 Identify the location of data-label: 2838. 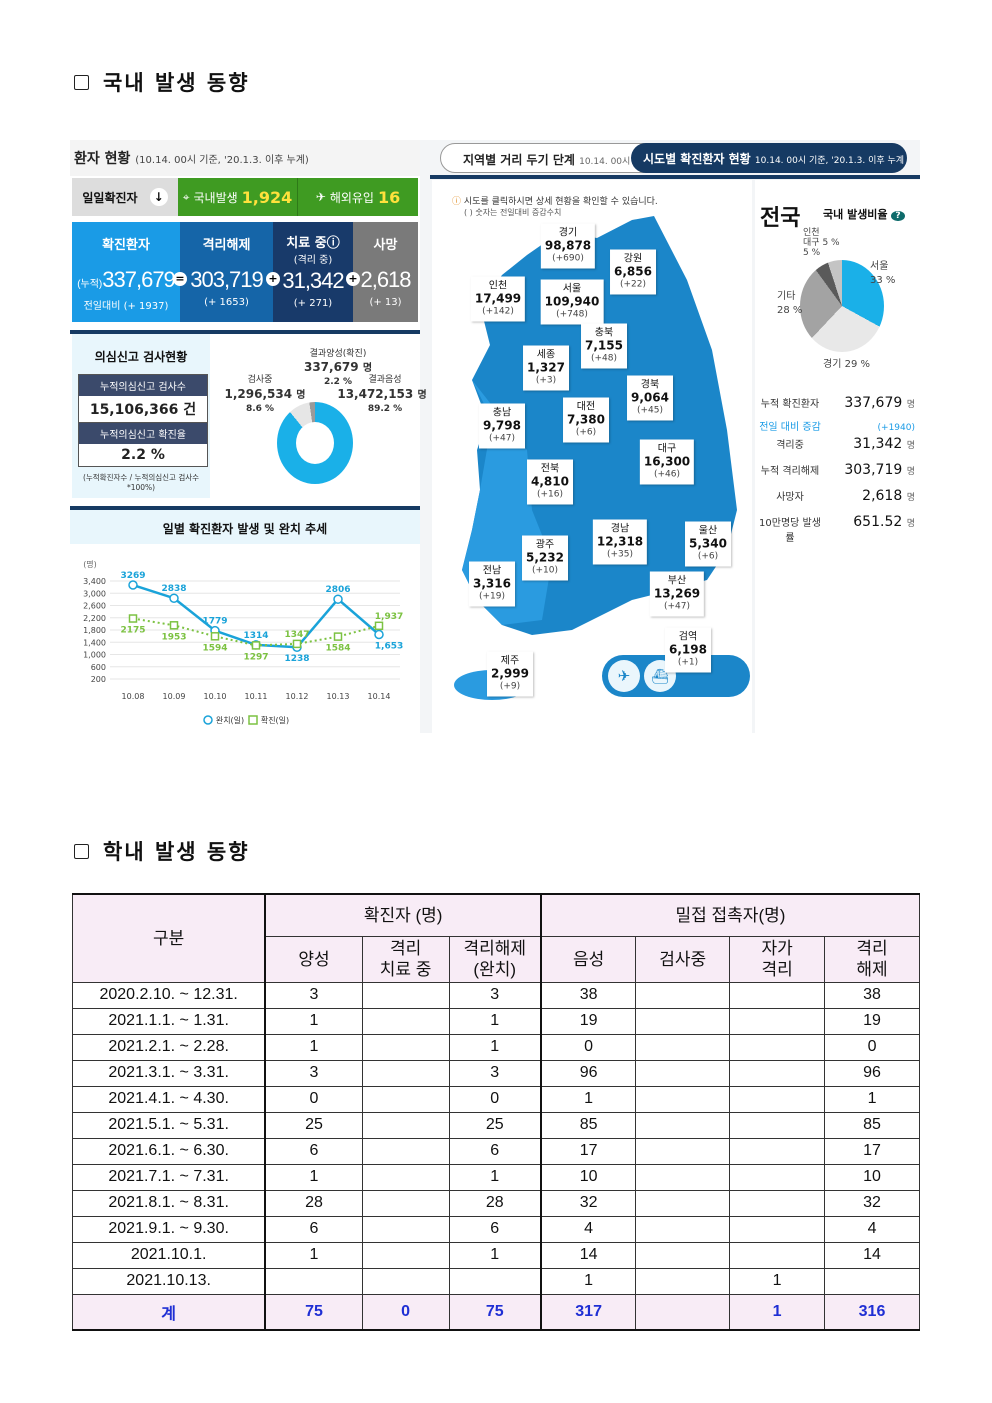
(173, 589).